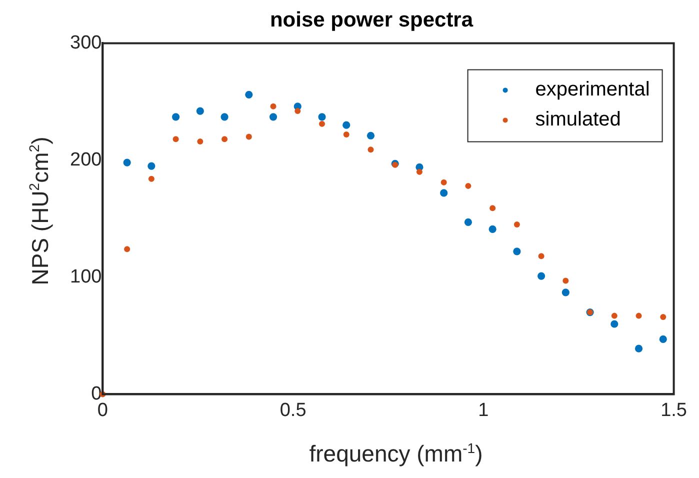  What do you see at coordinates (372, 20) in the screenshot?
I see `chart-title: noise power spectra` at bounding box center [372, 20].